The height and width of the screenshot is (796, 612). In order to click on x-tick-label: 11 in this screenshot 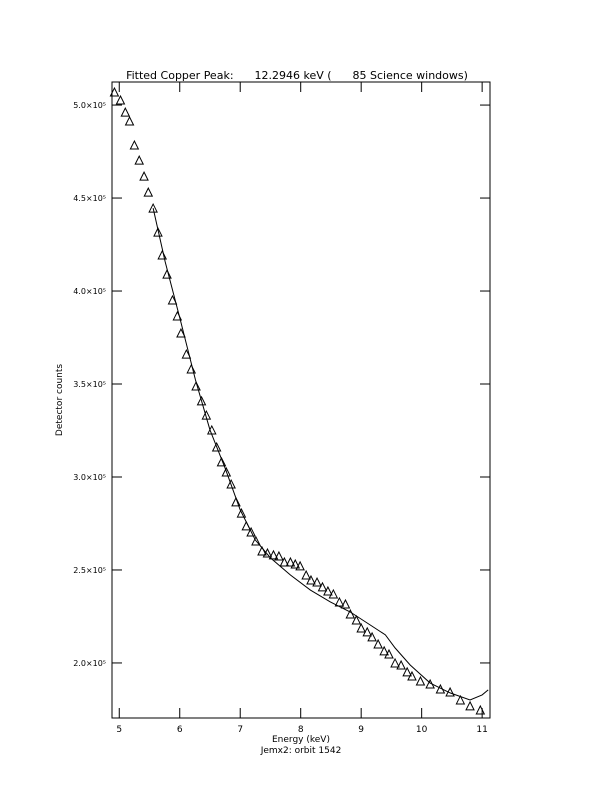, I will do `click(481, 730)`.